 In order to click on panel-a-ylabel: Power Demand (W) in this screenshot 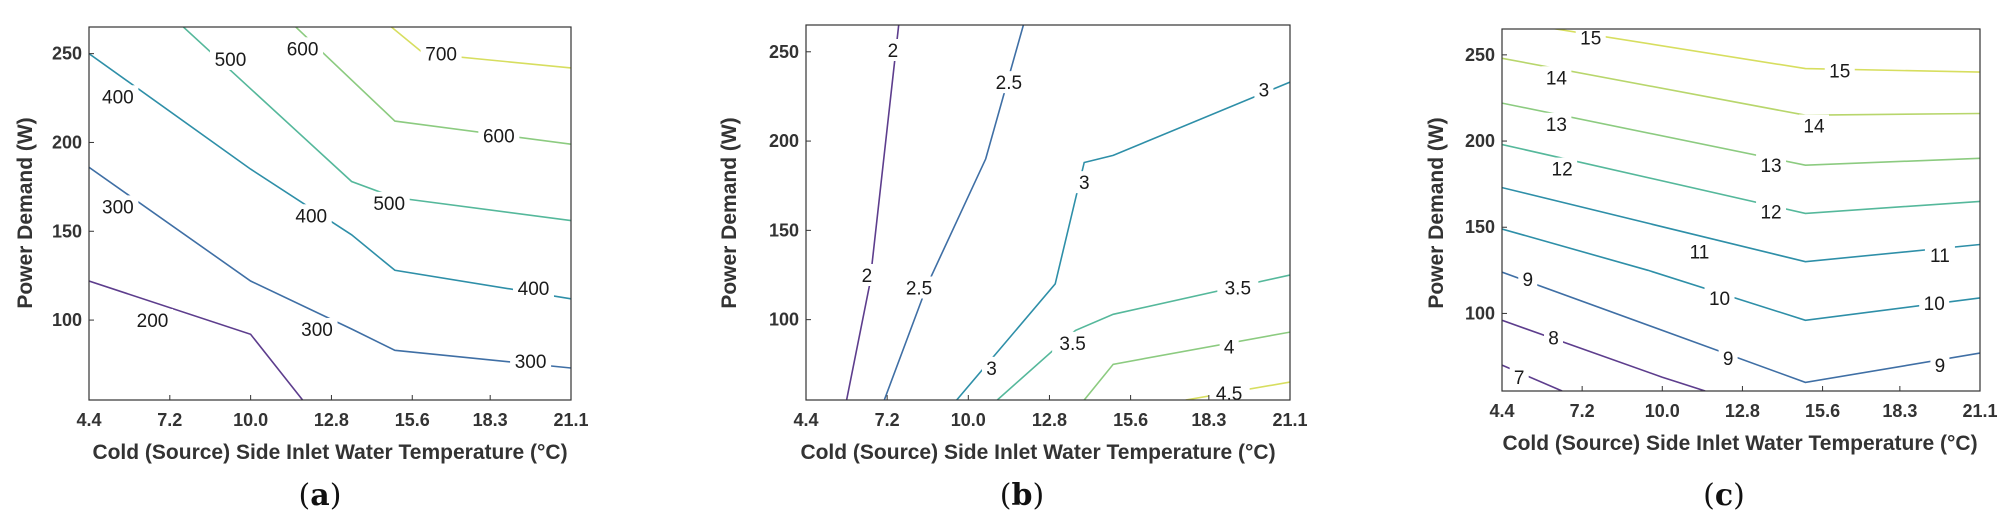, I will do `click(25, 212)`.